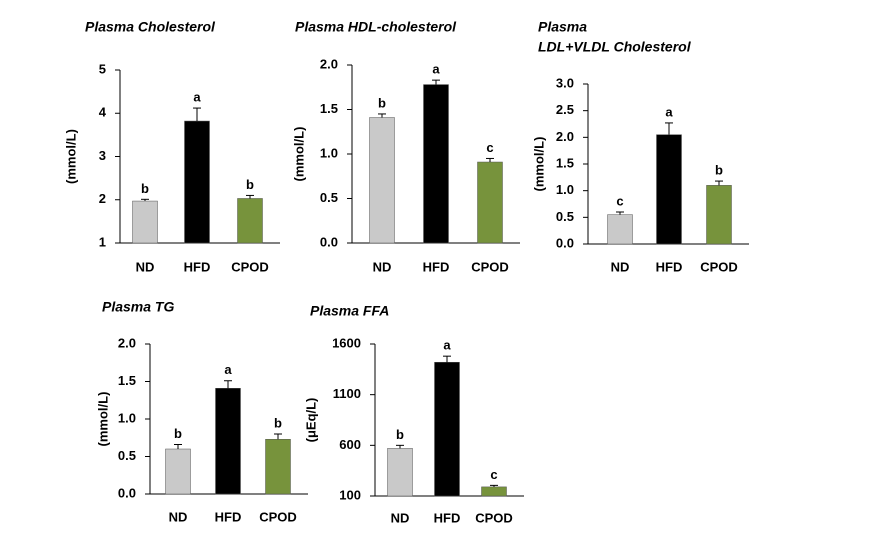 This screenshot has height=544, width=879. What do you see at coordinates (102, 68) in the screenshot?
I see `y-tick-label: 5` at bounding box center [102, 68].